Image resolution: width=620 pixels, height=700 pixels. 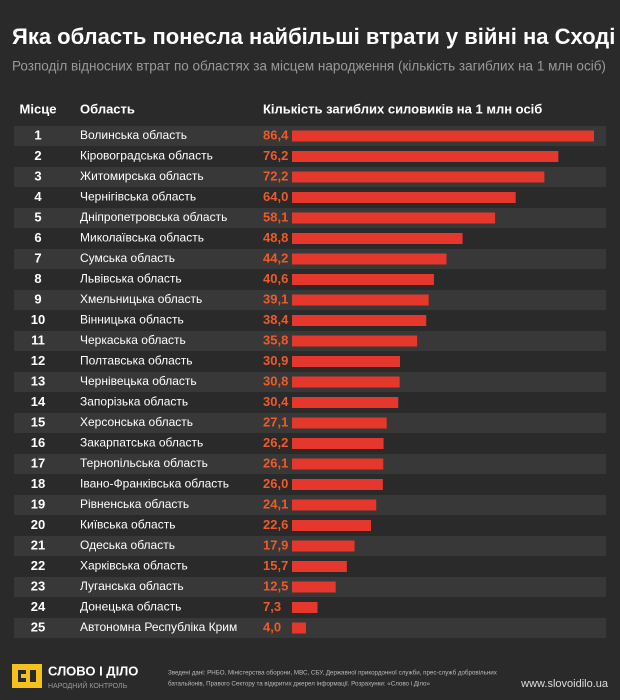 What do you see at coordinates (275, 216) in the screenshot?
I see `value-label: 58,1` at bounding box center [275, 216].